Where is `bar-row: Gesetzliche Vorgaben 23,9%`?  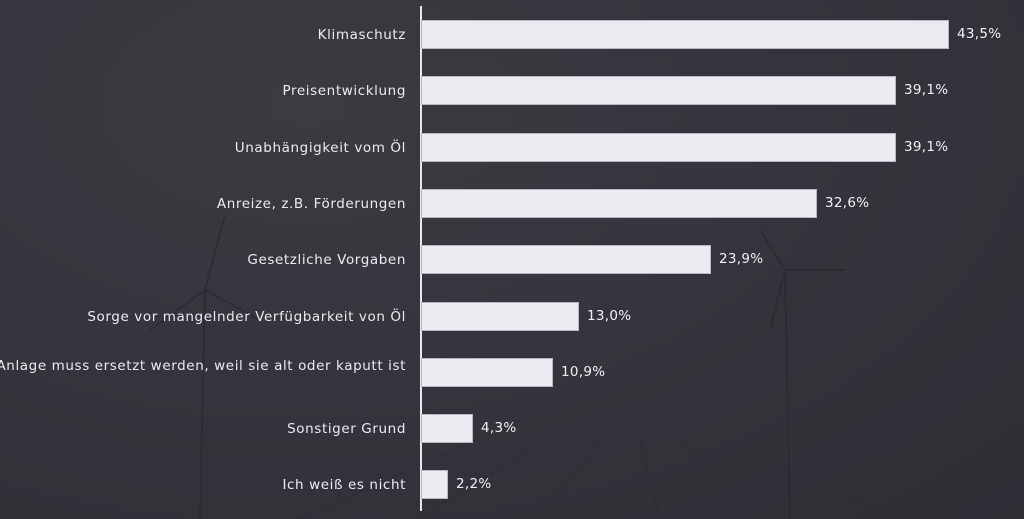
bar-row: Gesetzliche Vorgaben 23,9% is located at coordinates (512, 260).